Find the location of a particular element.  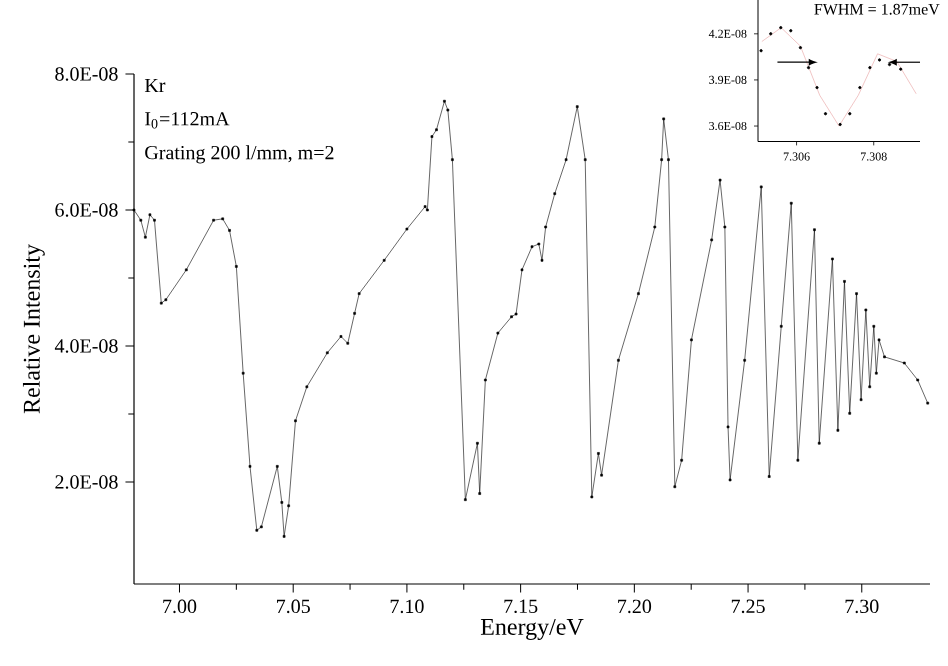

y-tick-label: 2.0E-08 is located at coordinates (86, 482).